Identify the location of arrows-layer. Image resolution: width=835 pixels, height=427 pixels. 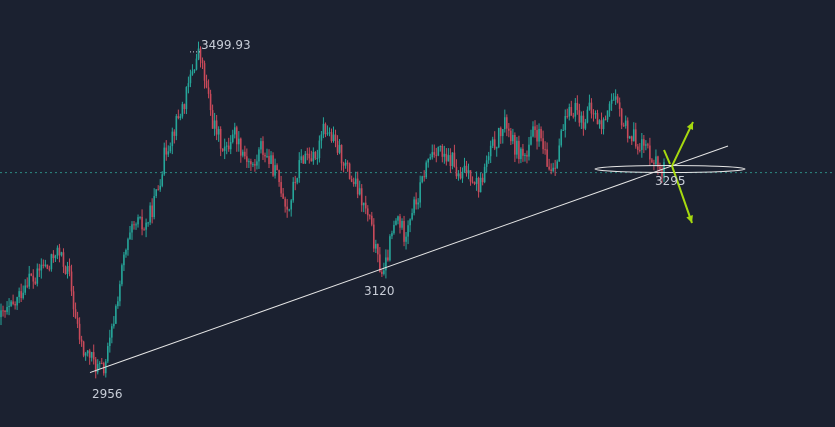
(678, 172).